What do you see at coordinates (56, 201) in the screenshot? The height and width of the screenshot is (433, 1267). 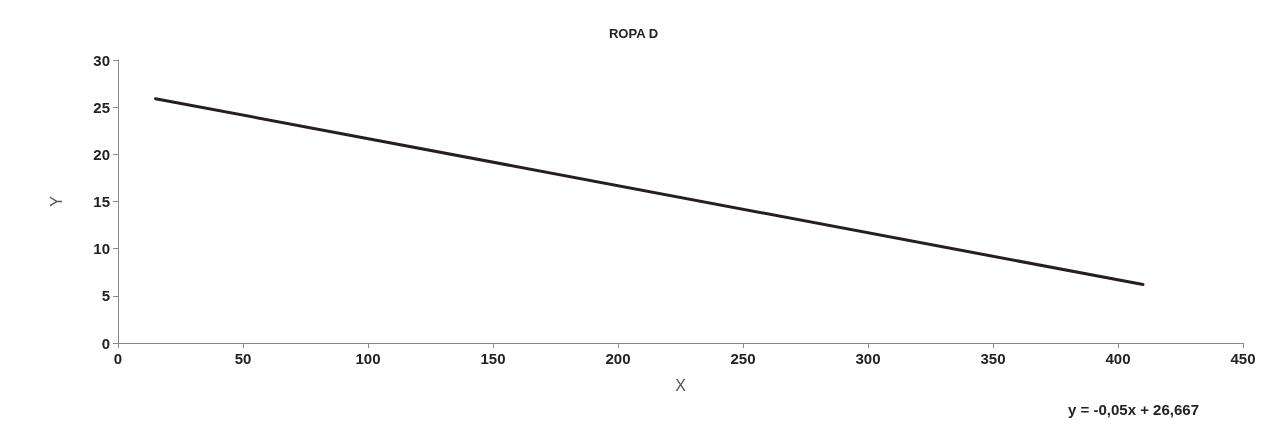 I see `y-axis-title: Y` at bounding box center [56, 201].